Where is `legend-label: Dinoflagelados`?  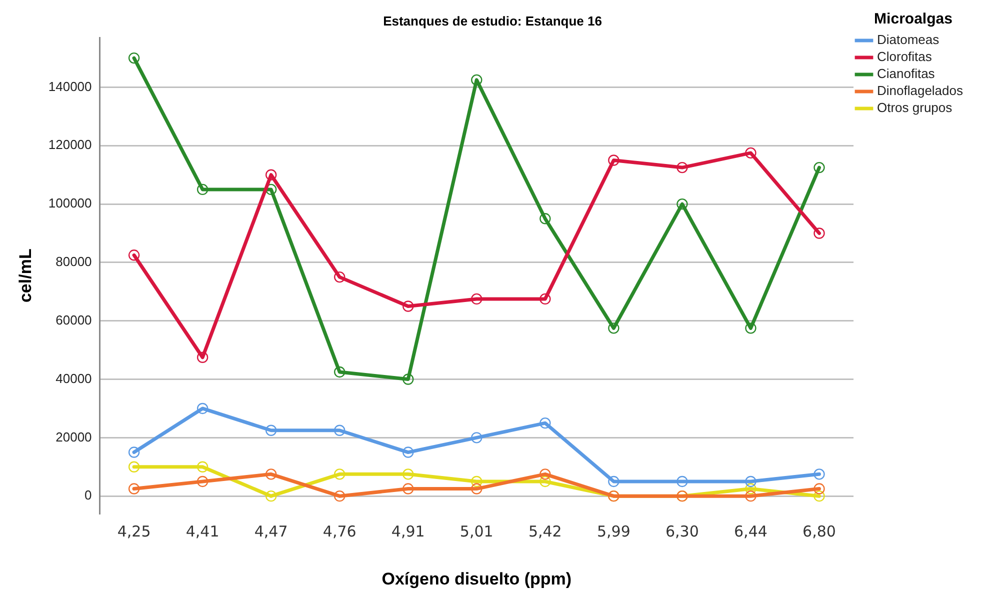 legend-label: Dinoflagelados is located at coordinates (920, 90).